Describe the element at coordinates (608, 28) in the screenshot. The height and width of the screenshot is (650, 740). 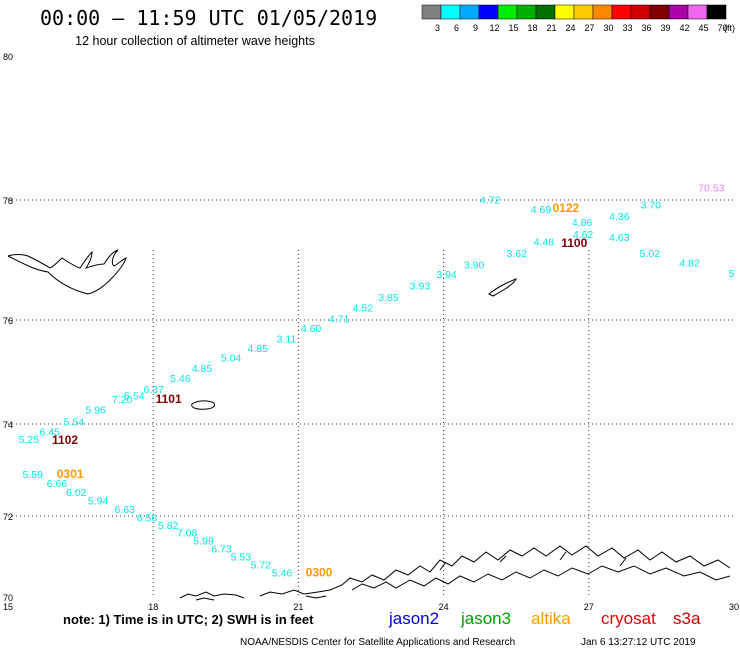
I see `legend-label-30: 30` at that location.